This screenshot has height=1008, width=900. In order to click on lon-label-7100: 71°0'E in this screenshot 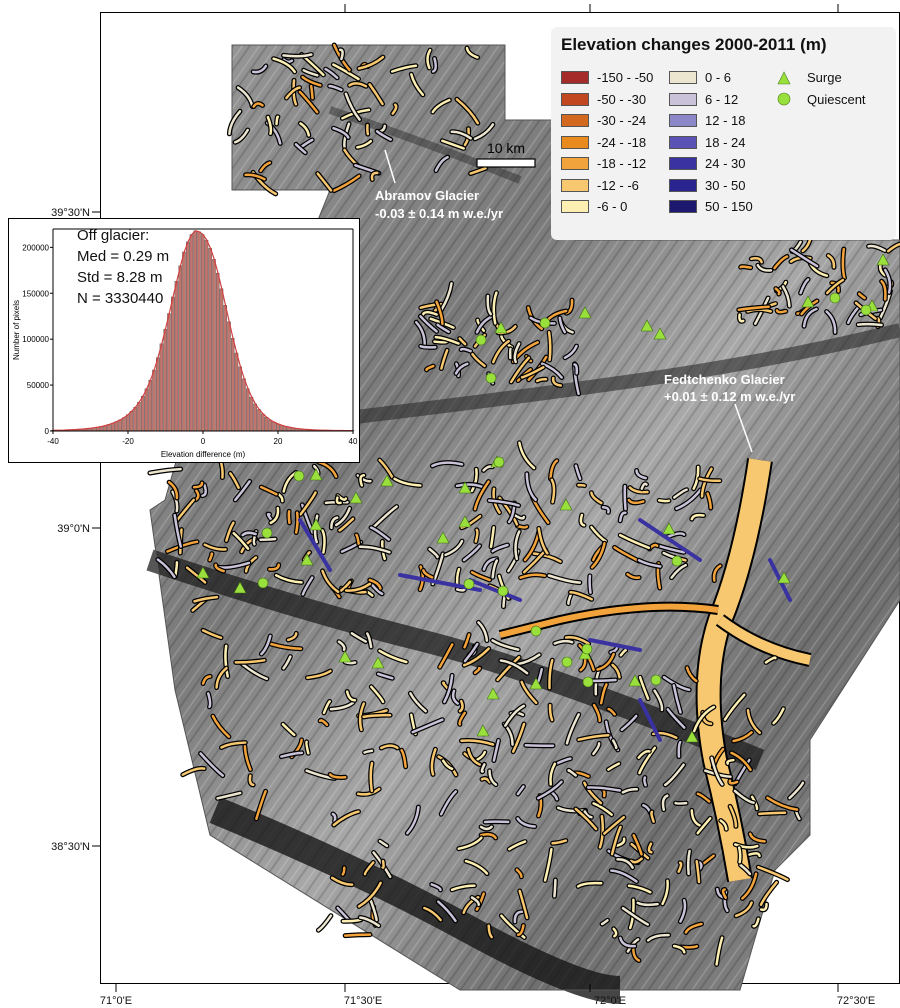, I will do `click(116, 1001)`.